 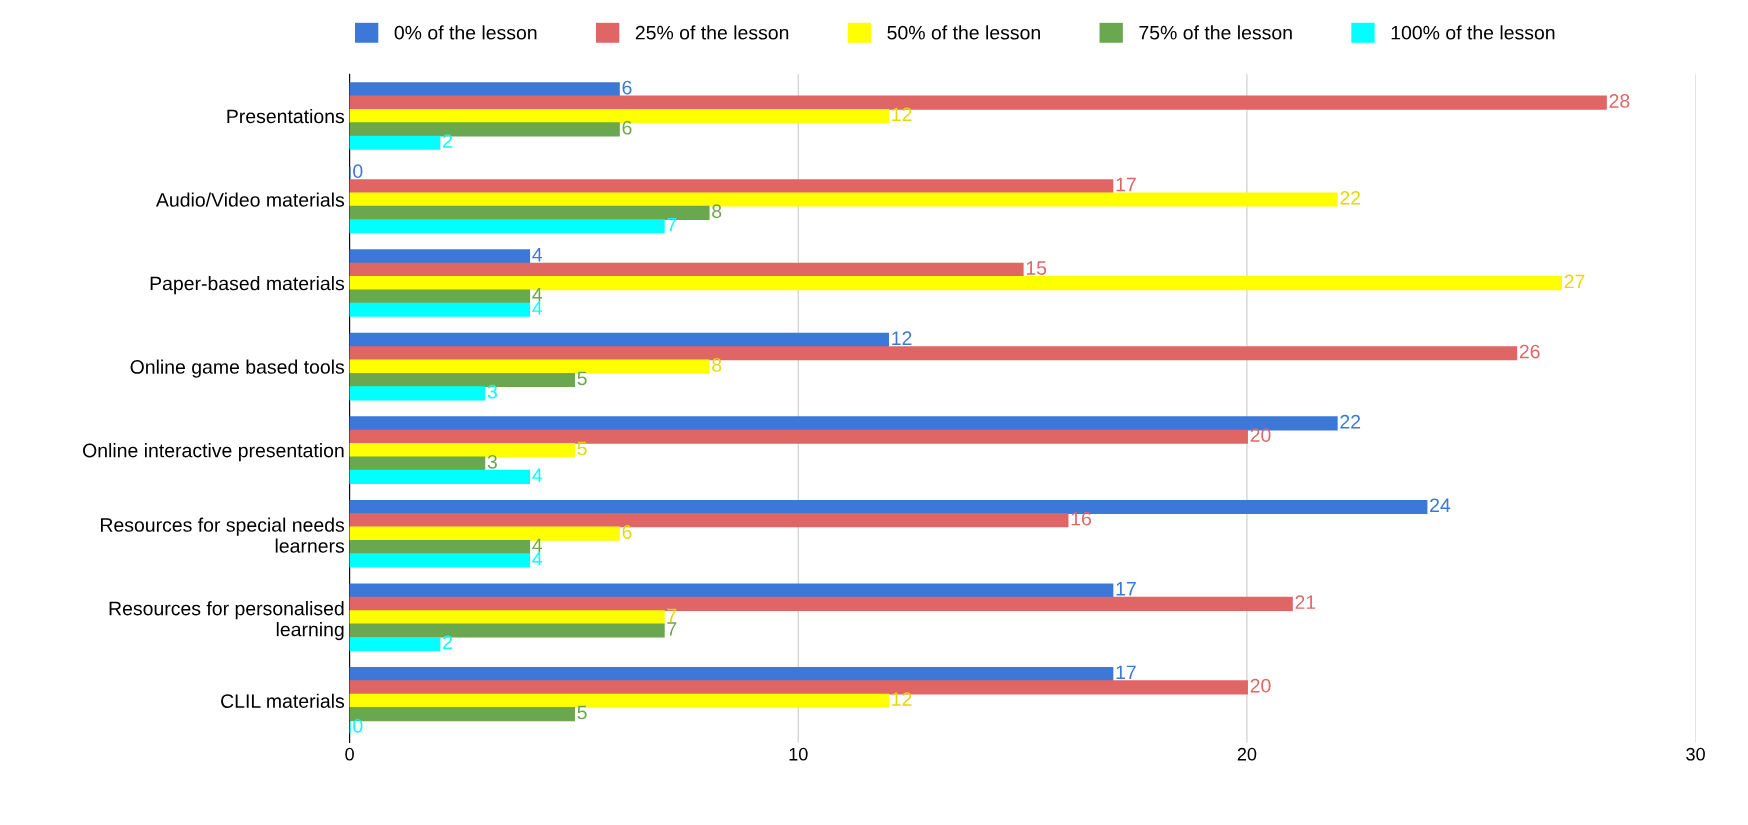 I want to click on data-label: 15, so click(x=1036, y=268).